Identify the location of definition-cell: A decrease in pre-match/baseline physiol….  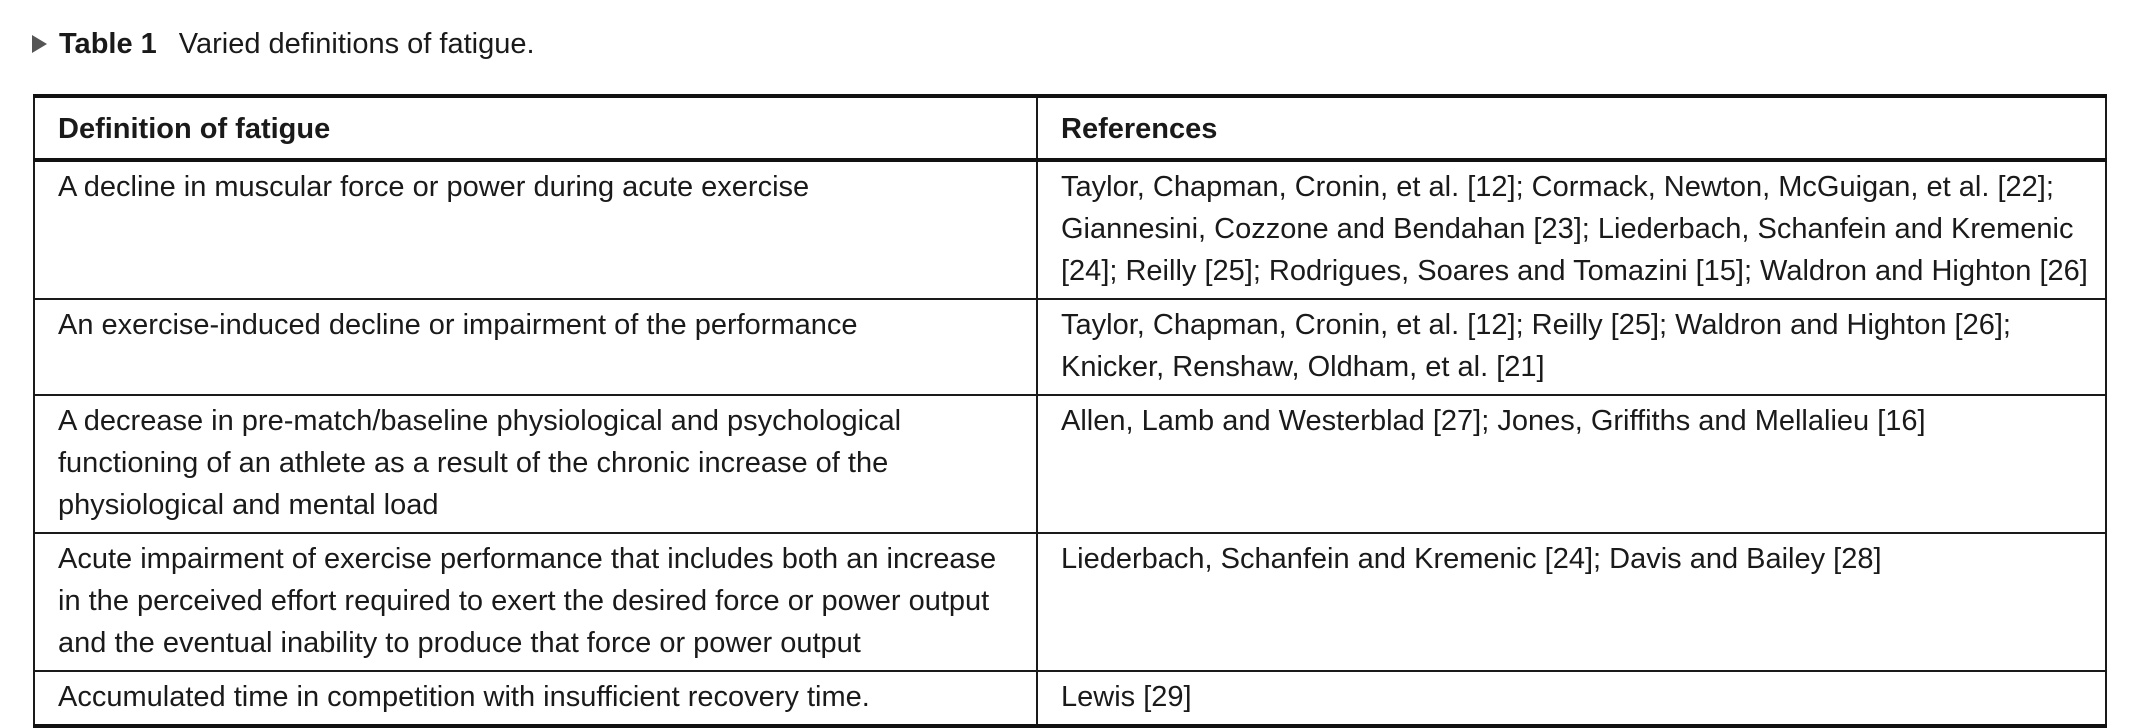
(535, 464).